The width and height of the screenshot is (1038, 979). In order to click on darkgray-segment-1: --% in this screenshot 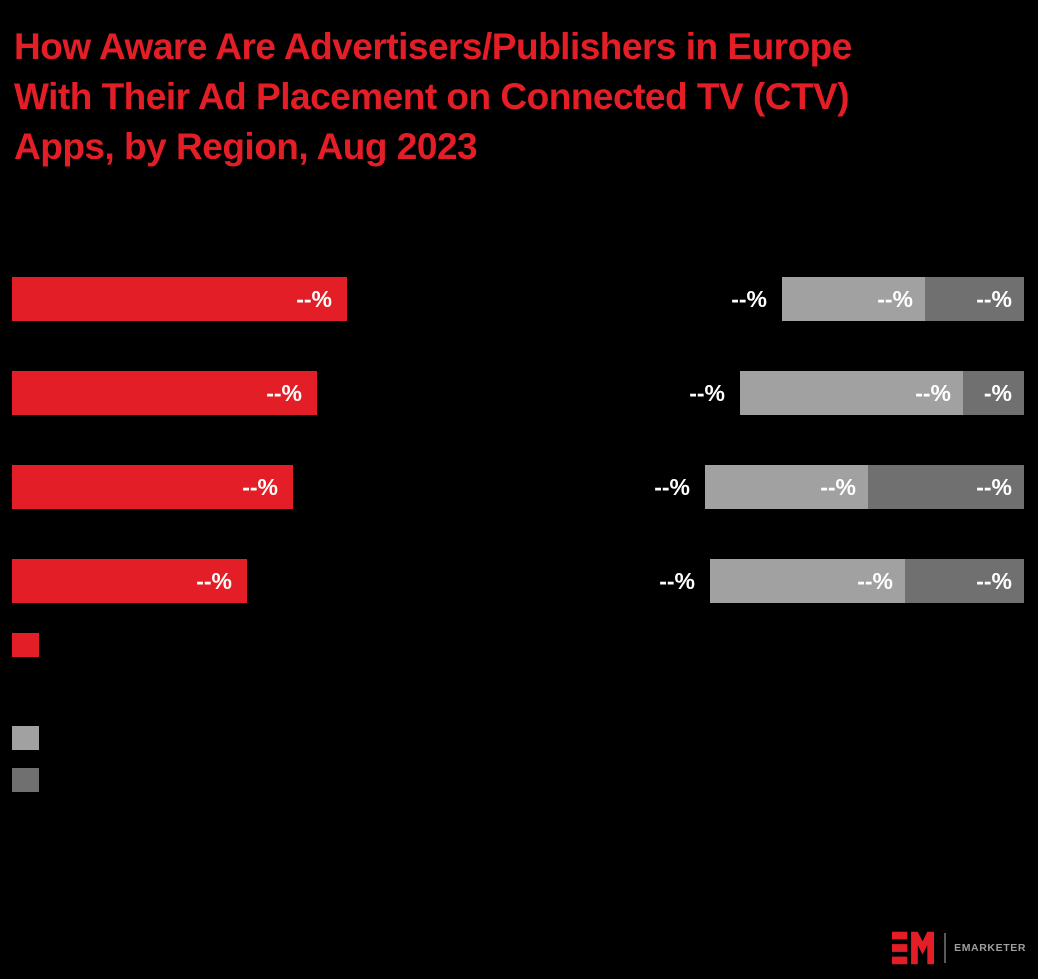, I will do `click(974, 299)`.